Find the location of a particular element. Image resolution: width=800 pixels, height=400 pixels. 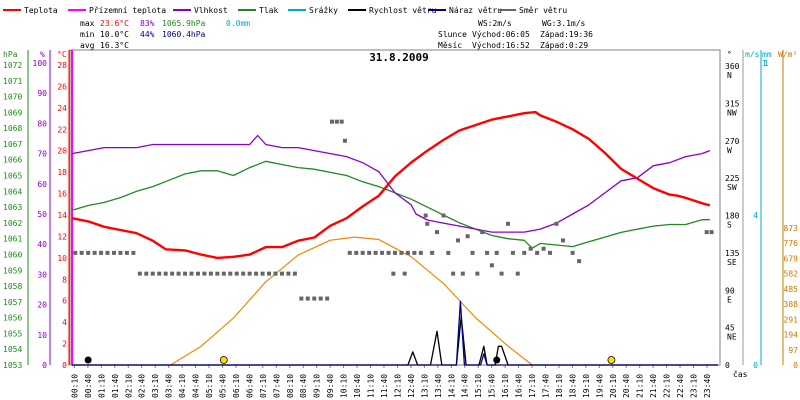

time-tick-label: 00:10 is located at coordinates (74, 386).